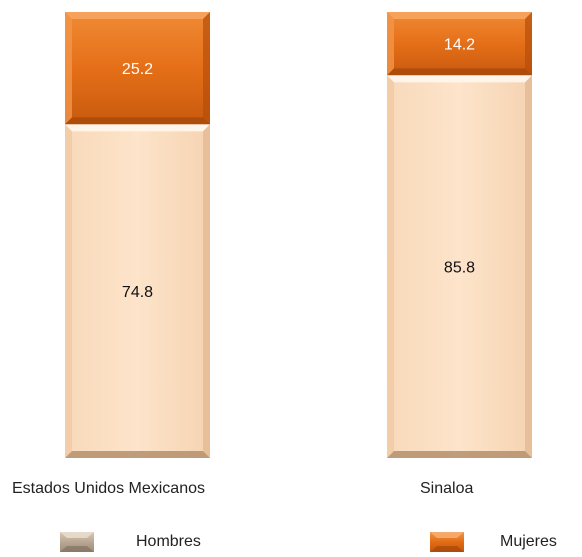 This screenshot has width=582, height=557. I want to click on bar-hombres-estados-unidos-mexicanos, so click(137, 291).